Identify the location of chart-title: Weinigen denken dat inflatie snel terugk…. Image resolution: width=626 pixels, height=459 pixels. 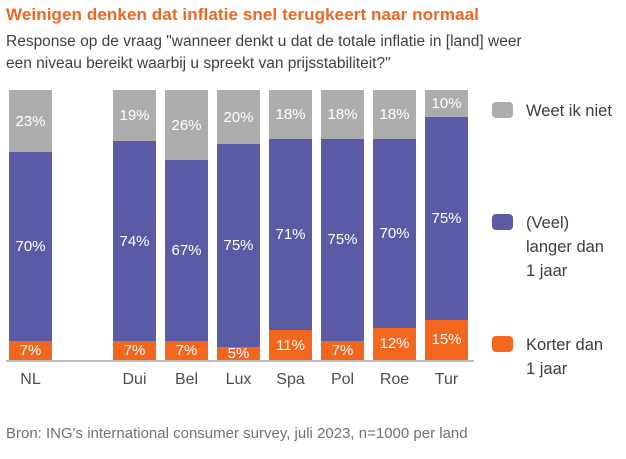
(243, 14).